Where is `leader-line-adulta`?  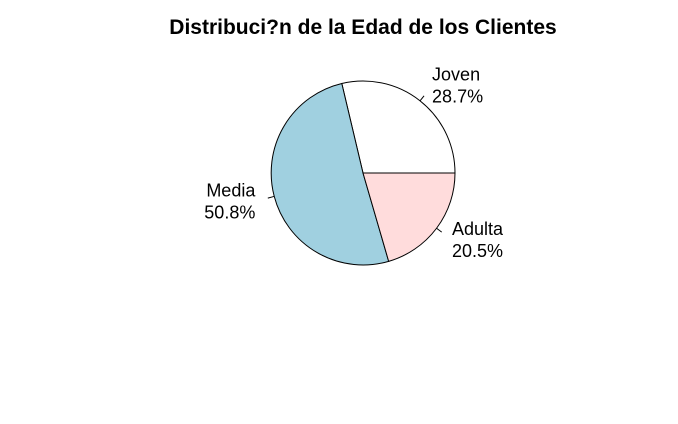 leader-line-adulta is located at coordinates (439, 230).